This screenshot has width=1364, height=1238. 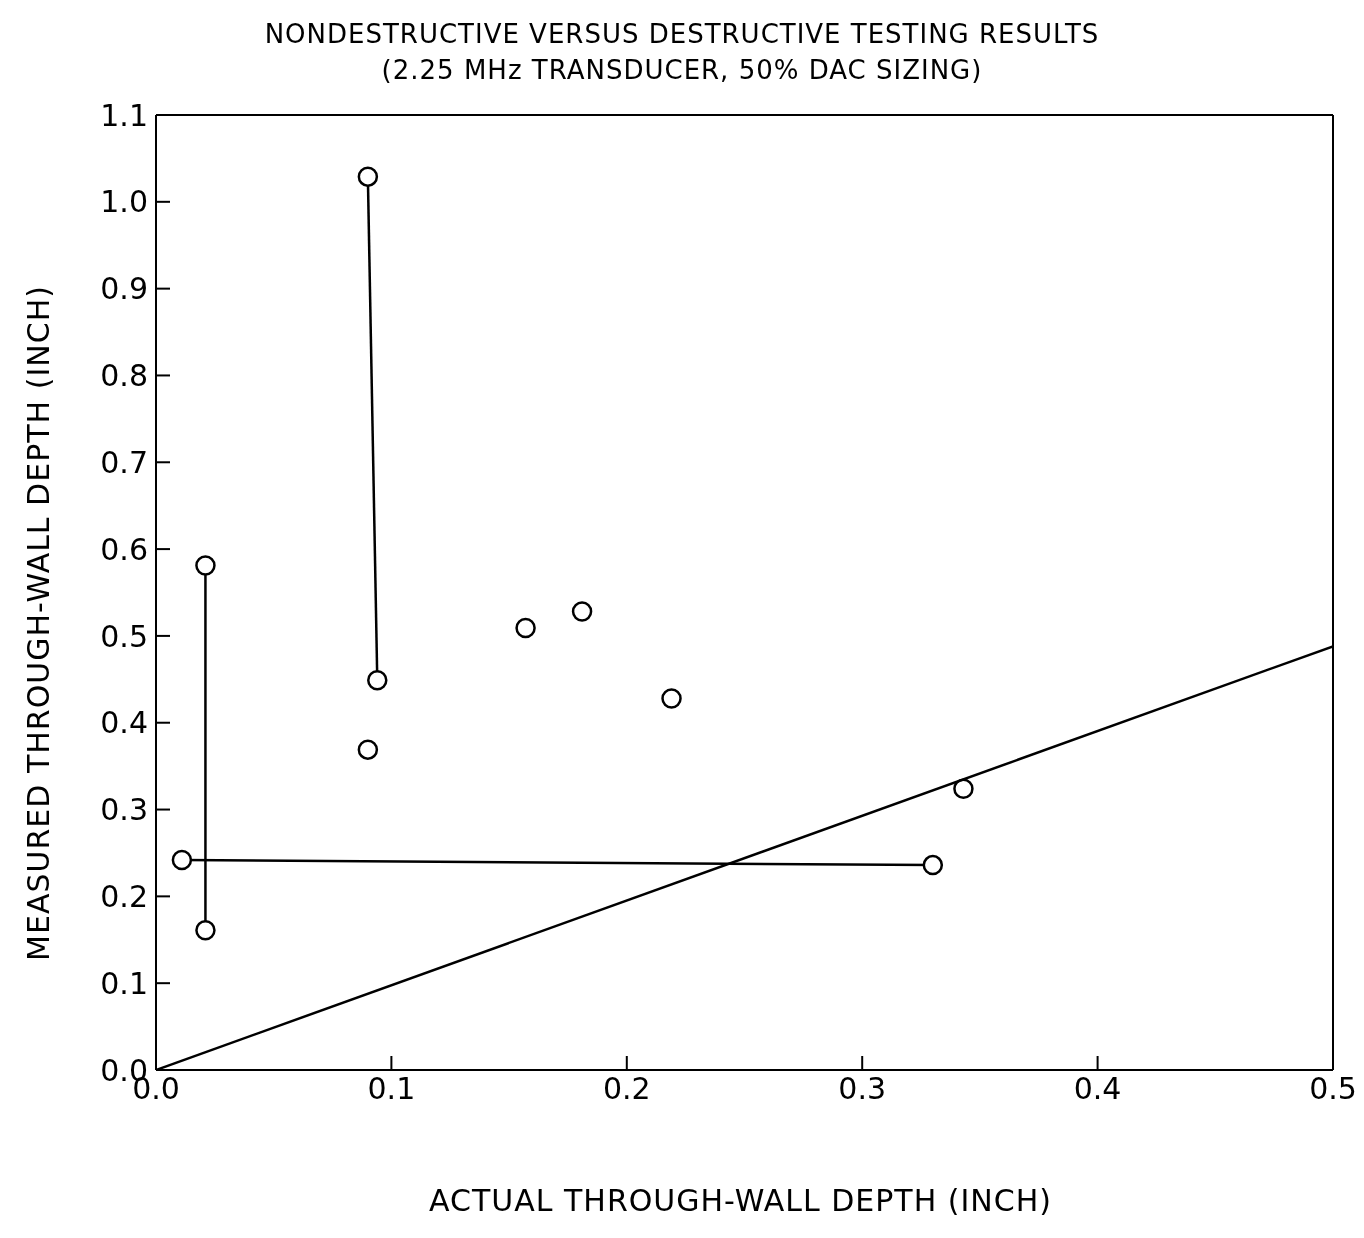 I want to click on x-tick-label: 0.1, so click(x=391, y=1089).